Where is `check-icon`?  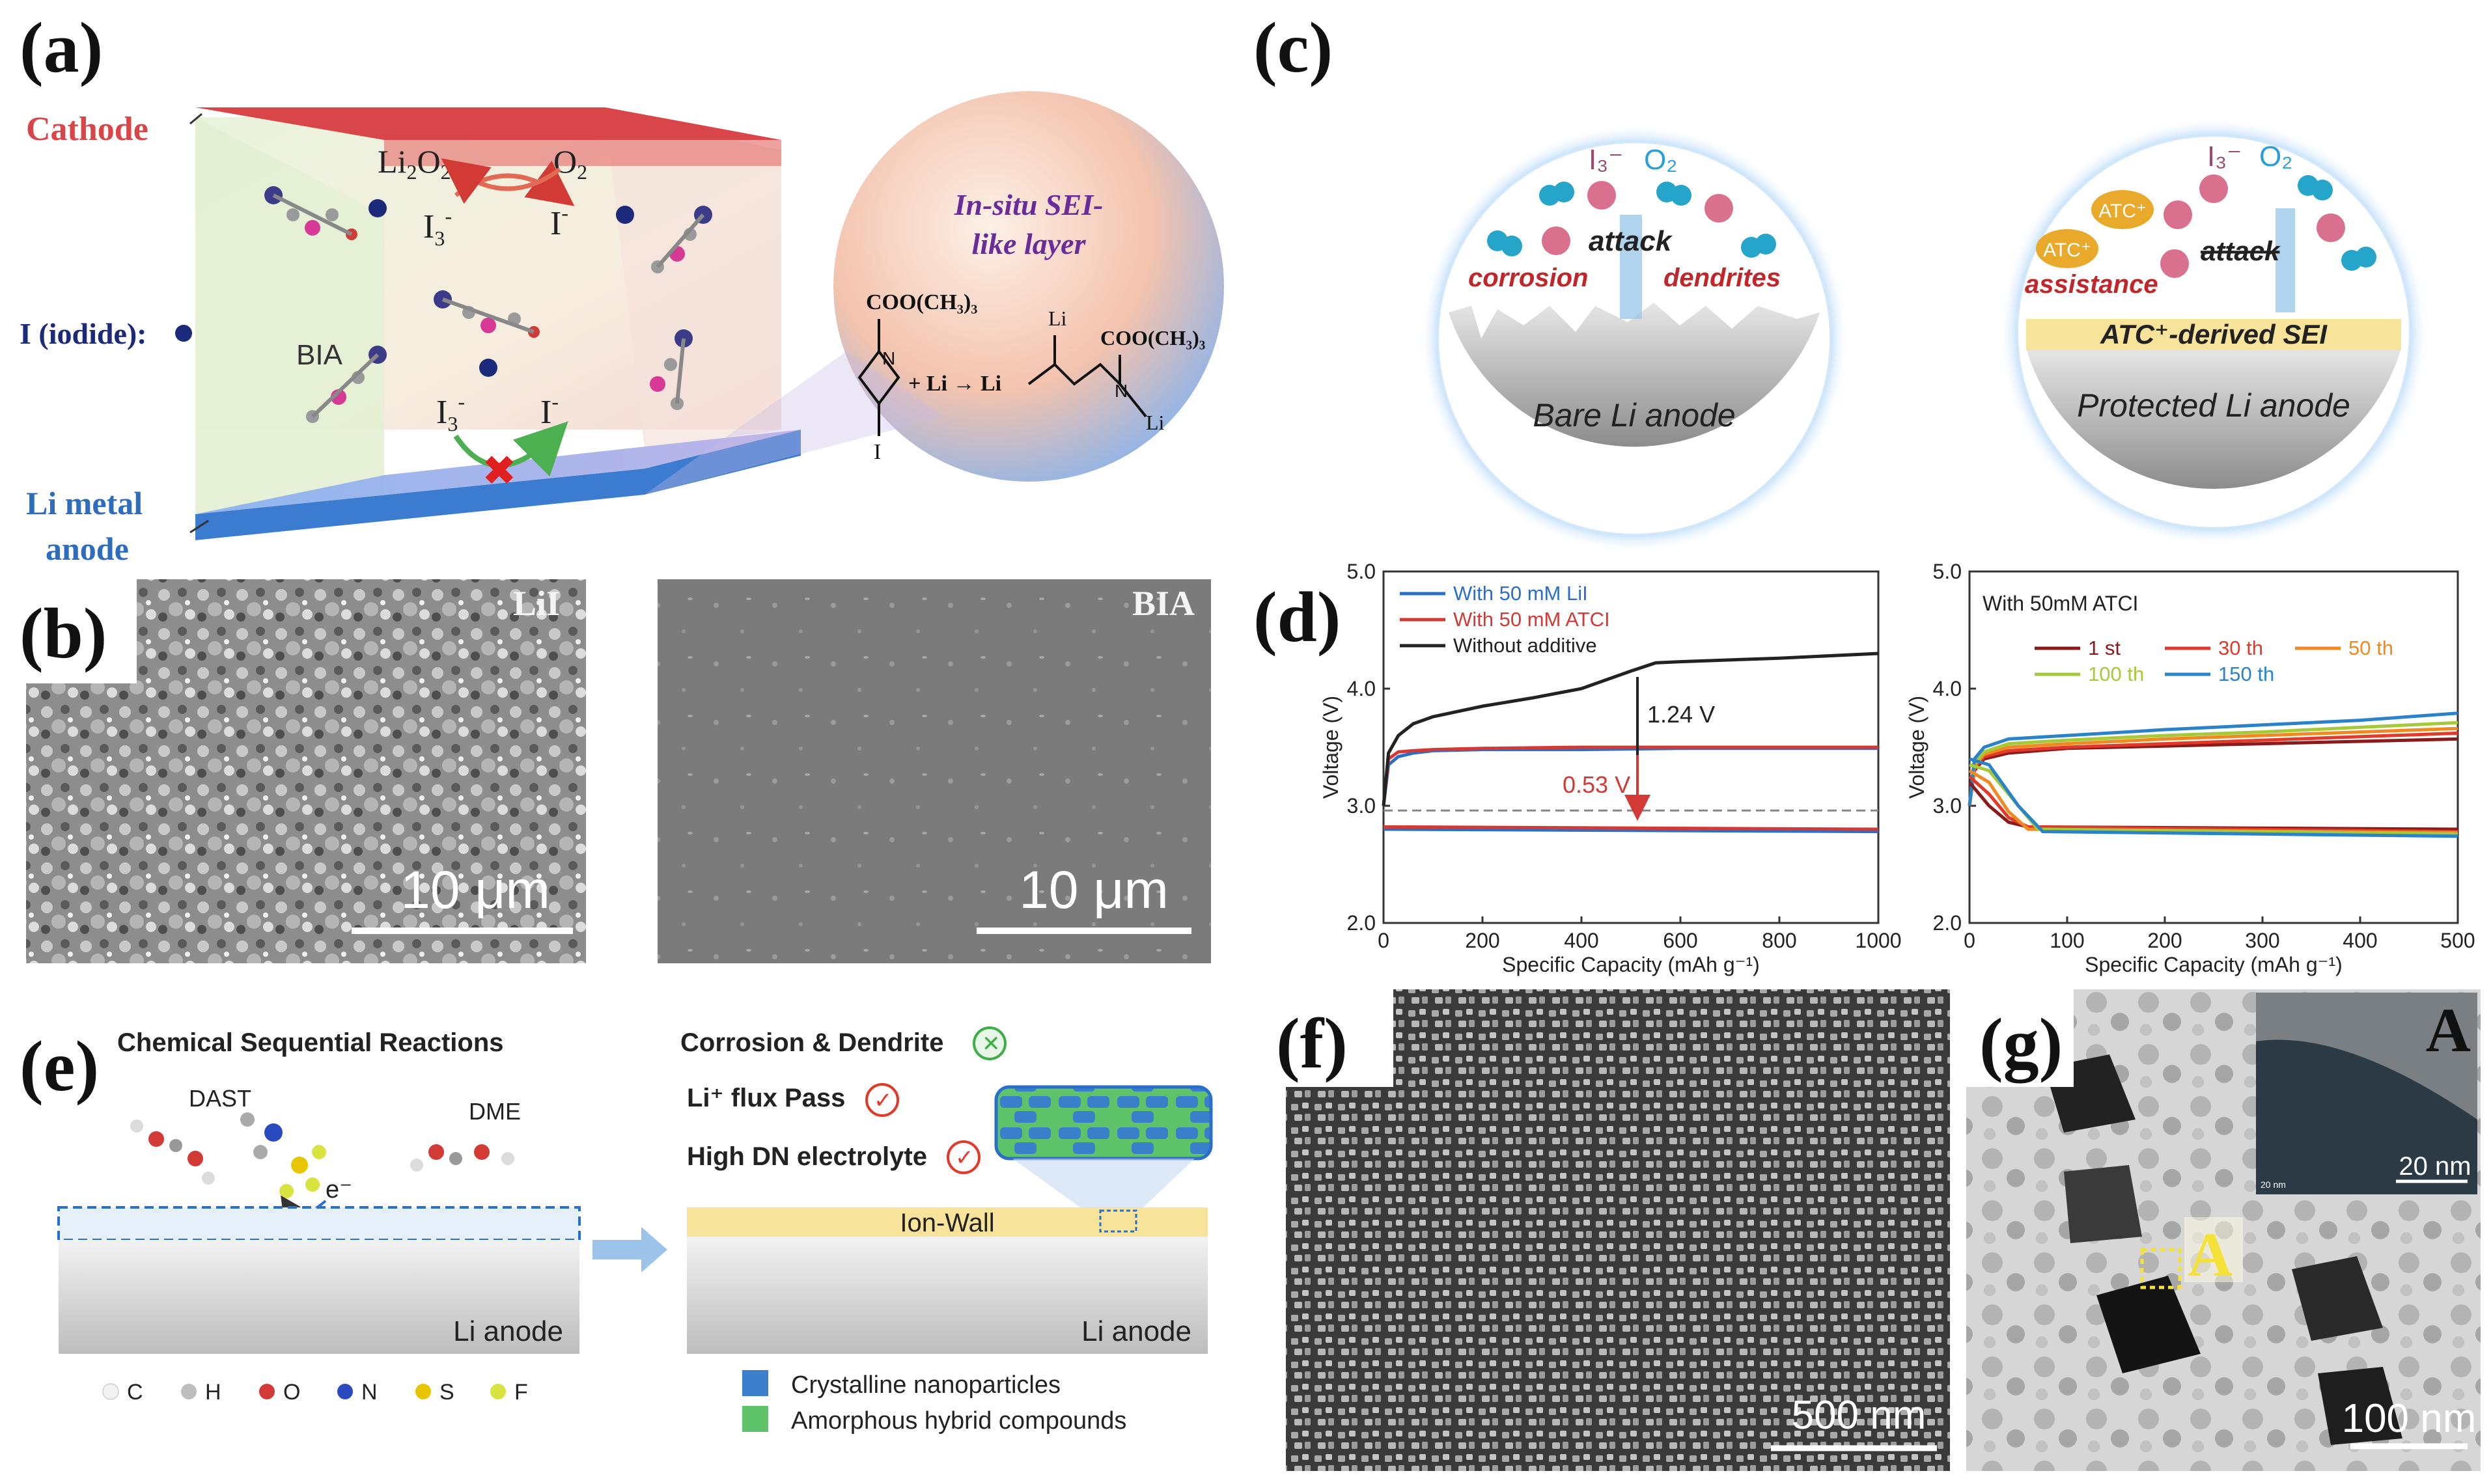
check-icon is located at coordinates (882, 1100).